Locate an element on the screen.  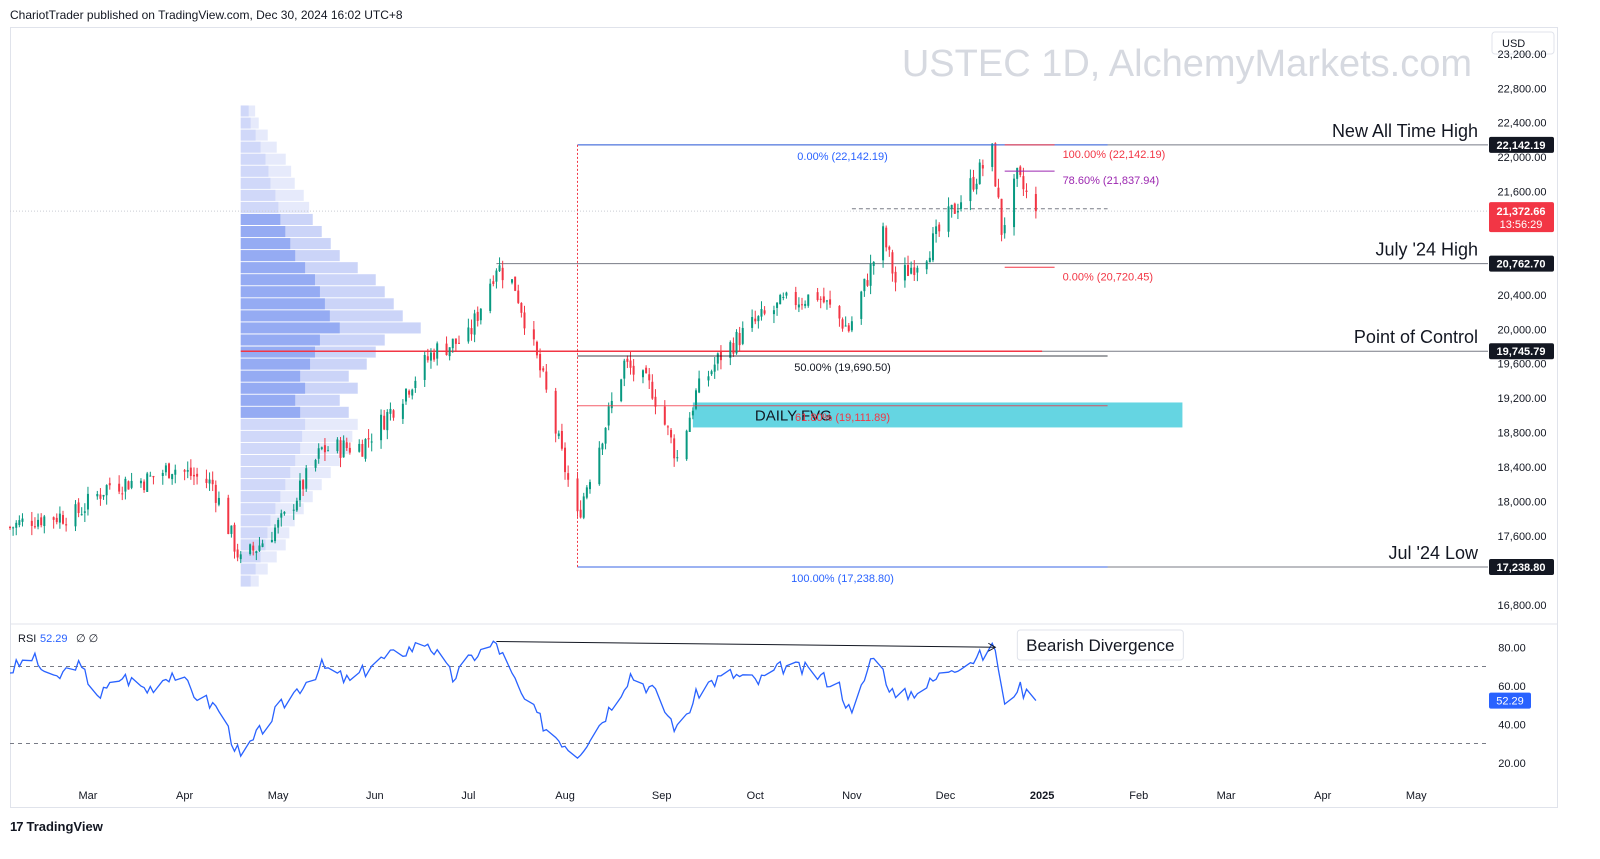
fvg-layer: DAILY FVG is located at coordinates (937, 415).